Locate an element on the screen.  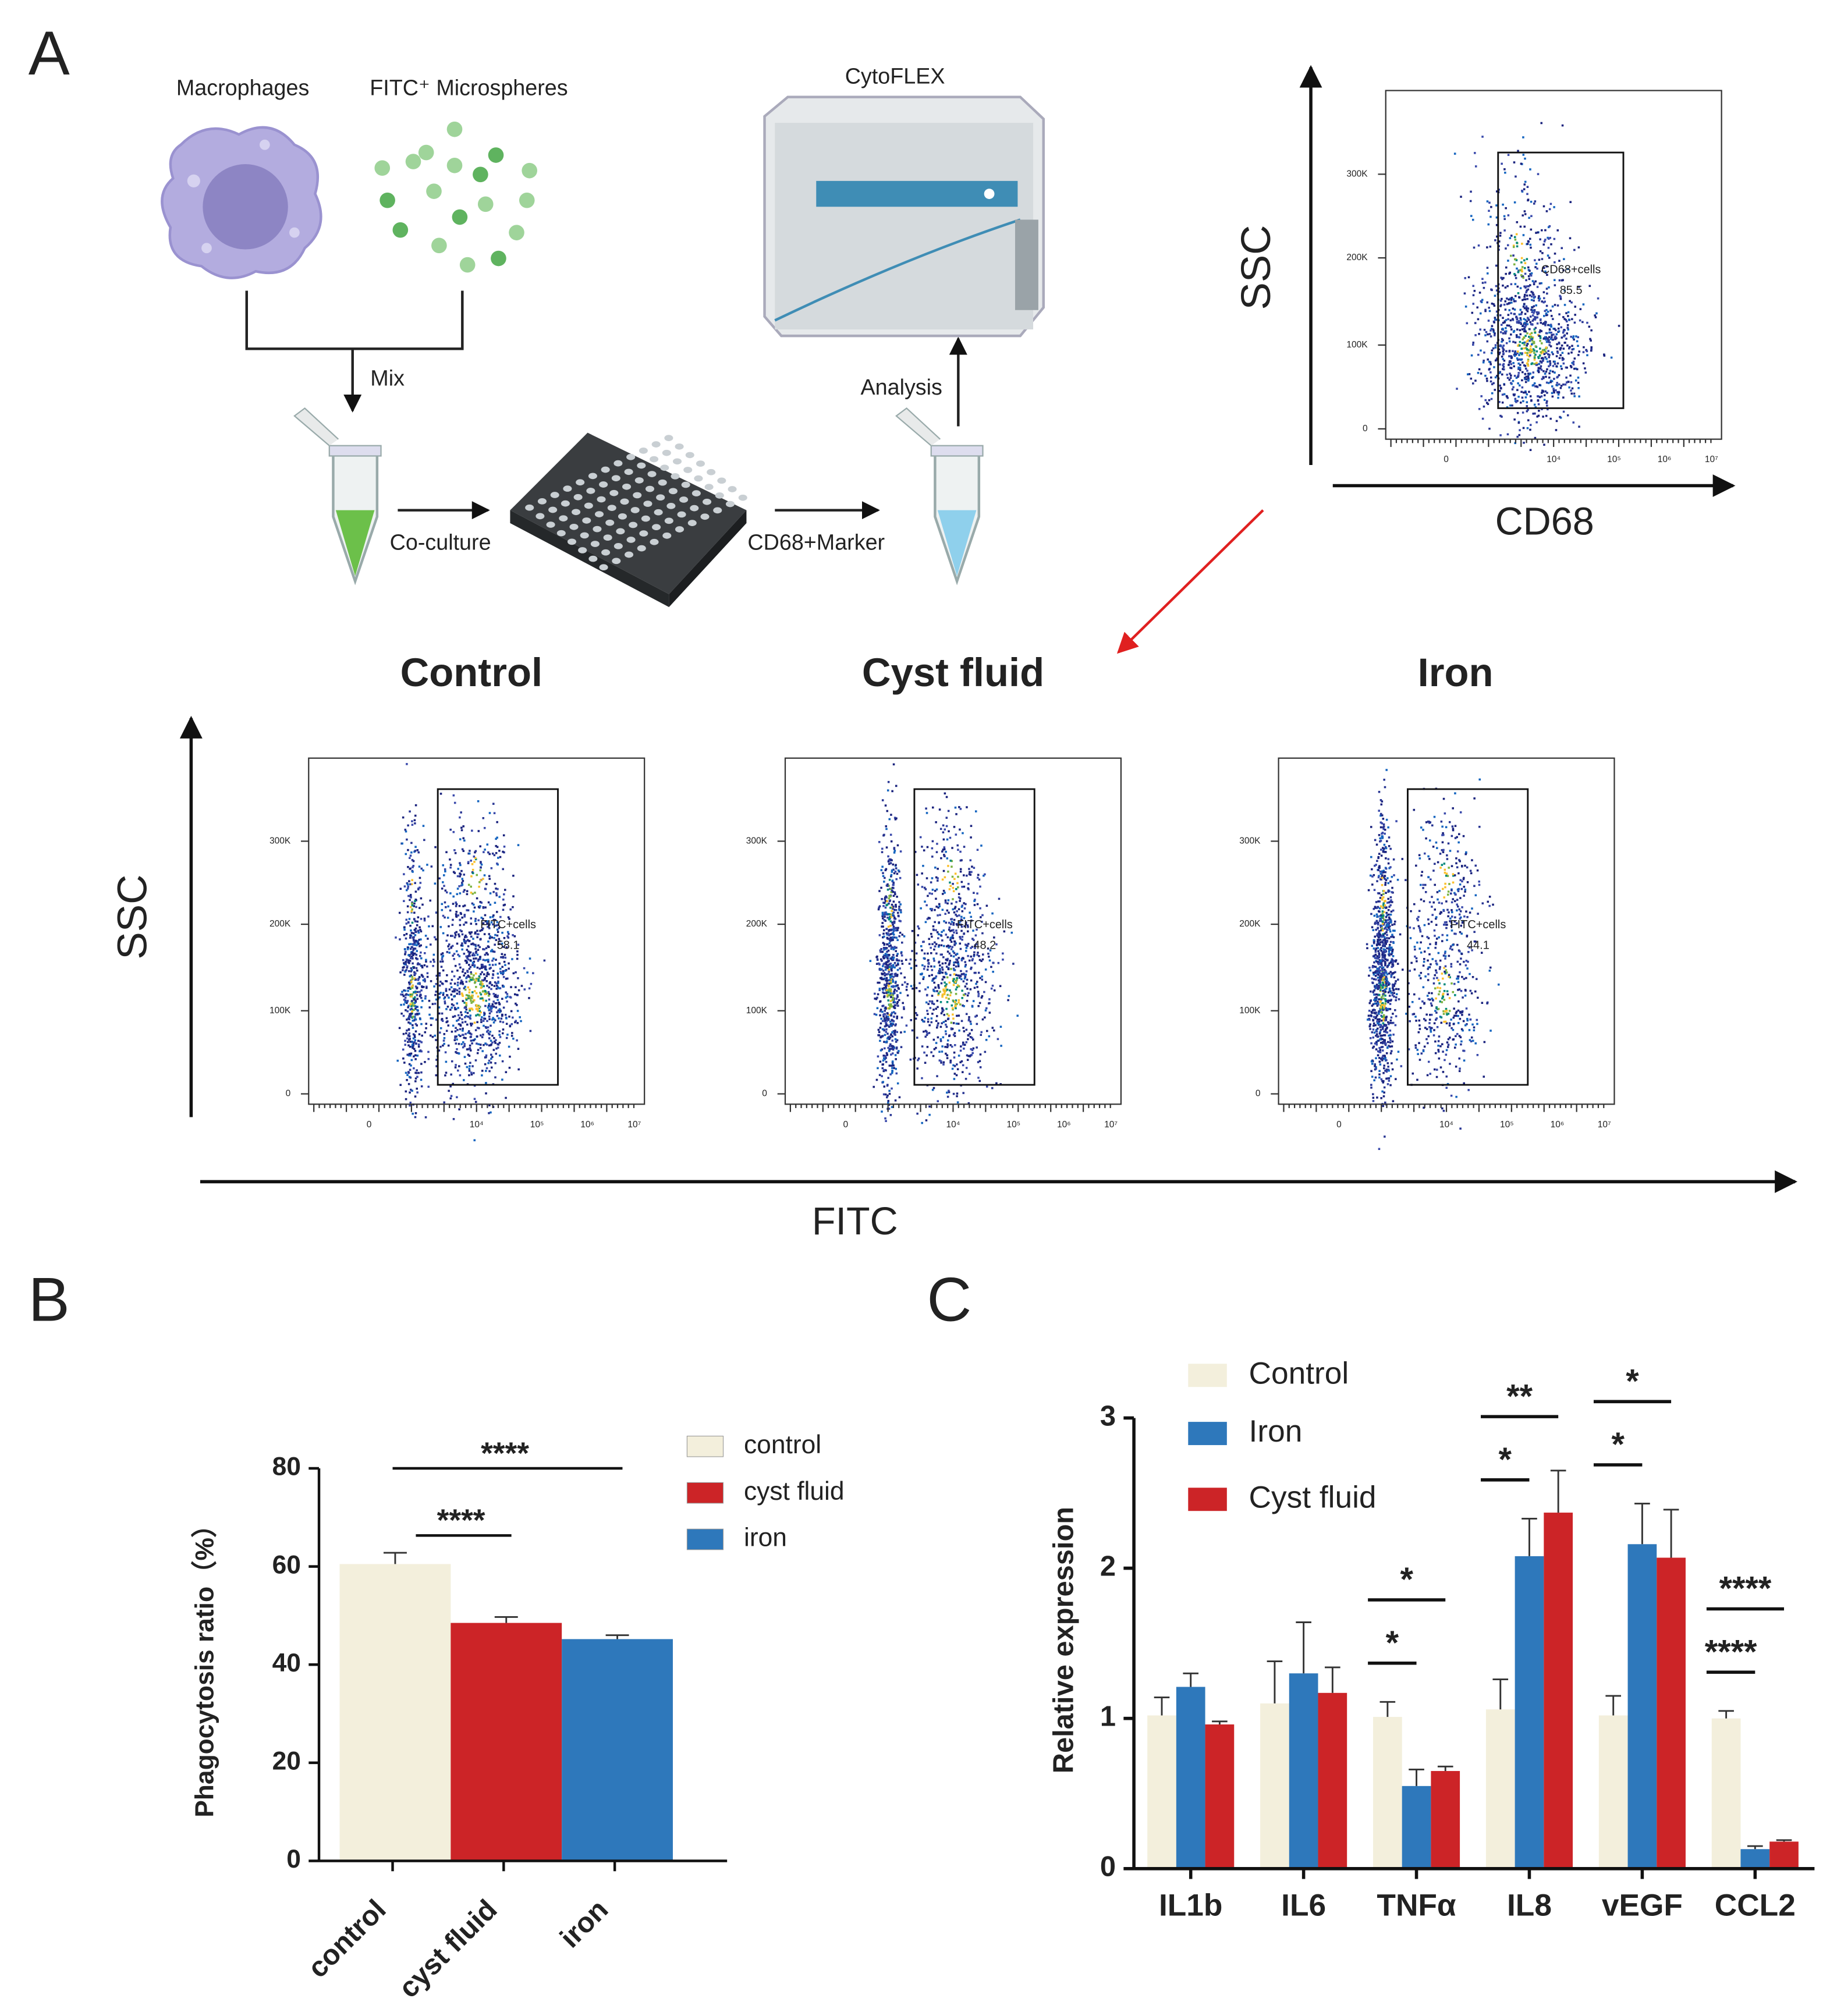
vesicle is located at coordinates (194, 180).